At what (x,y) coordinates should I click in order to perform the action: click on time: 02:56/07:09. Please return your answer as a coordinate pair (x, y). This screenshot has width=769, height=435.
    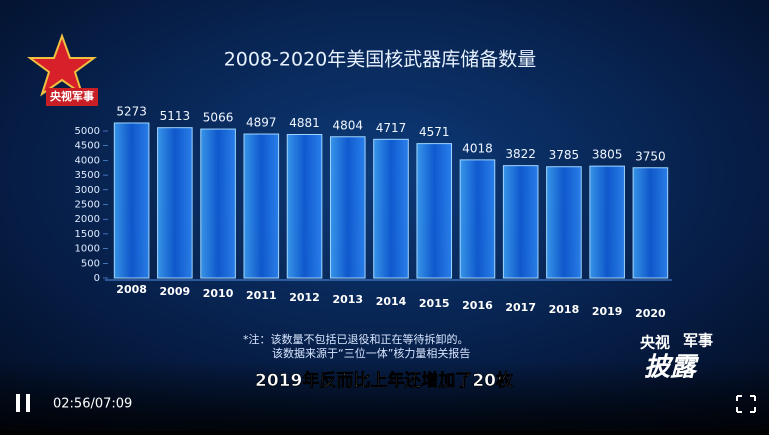
    Looking at the image, I should click on (92, 404).